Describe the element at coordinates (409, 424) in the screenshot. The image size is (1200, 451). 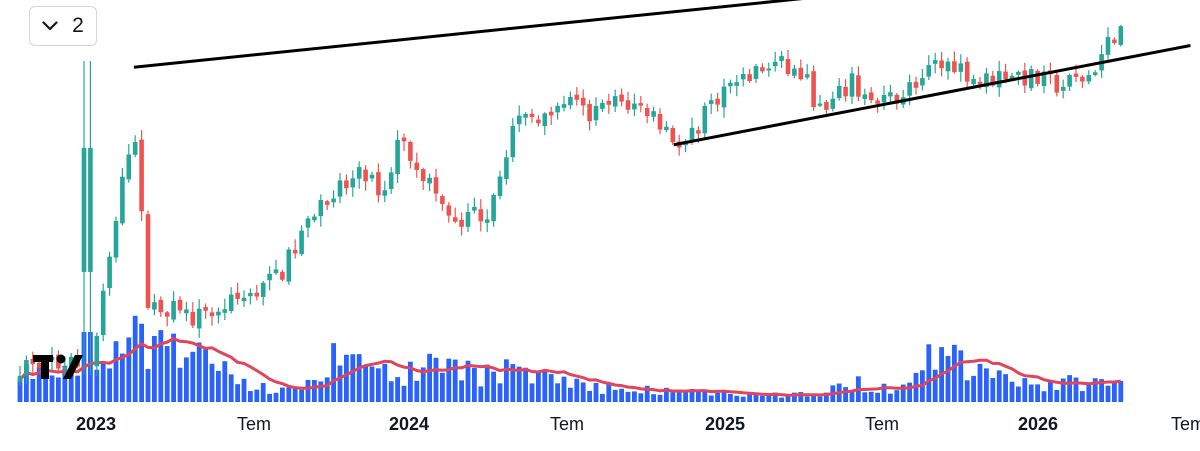
I see `x-axis-tick-label: 2024` at that location.